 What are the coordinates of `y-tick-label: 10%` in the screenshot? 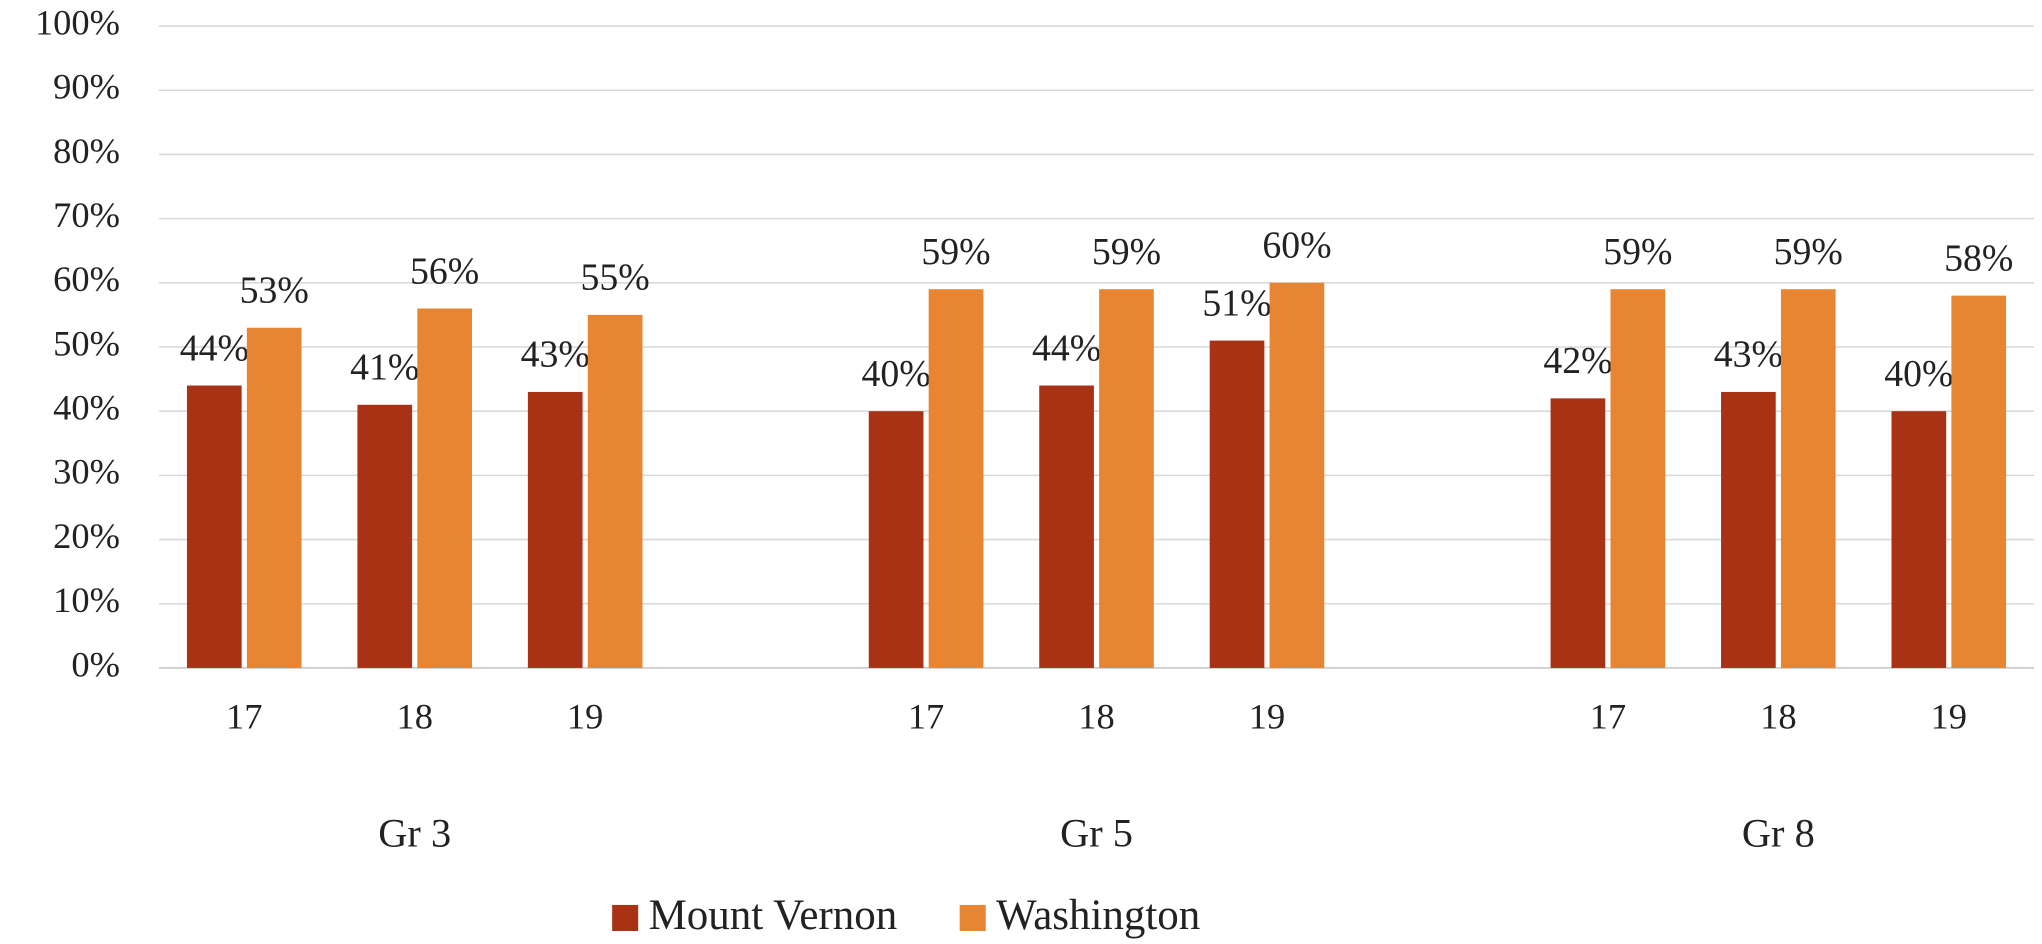 It's located at (86, 600).